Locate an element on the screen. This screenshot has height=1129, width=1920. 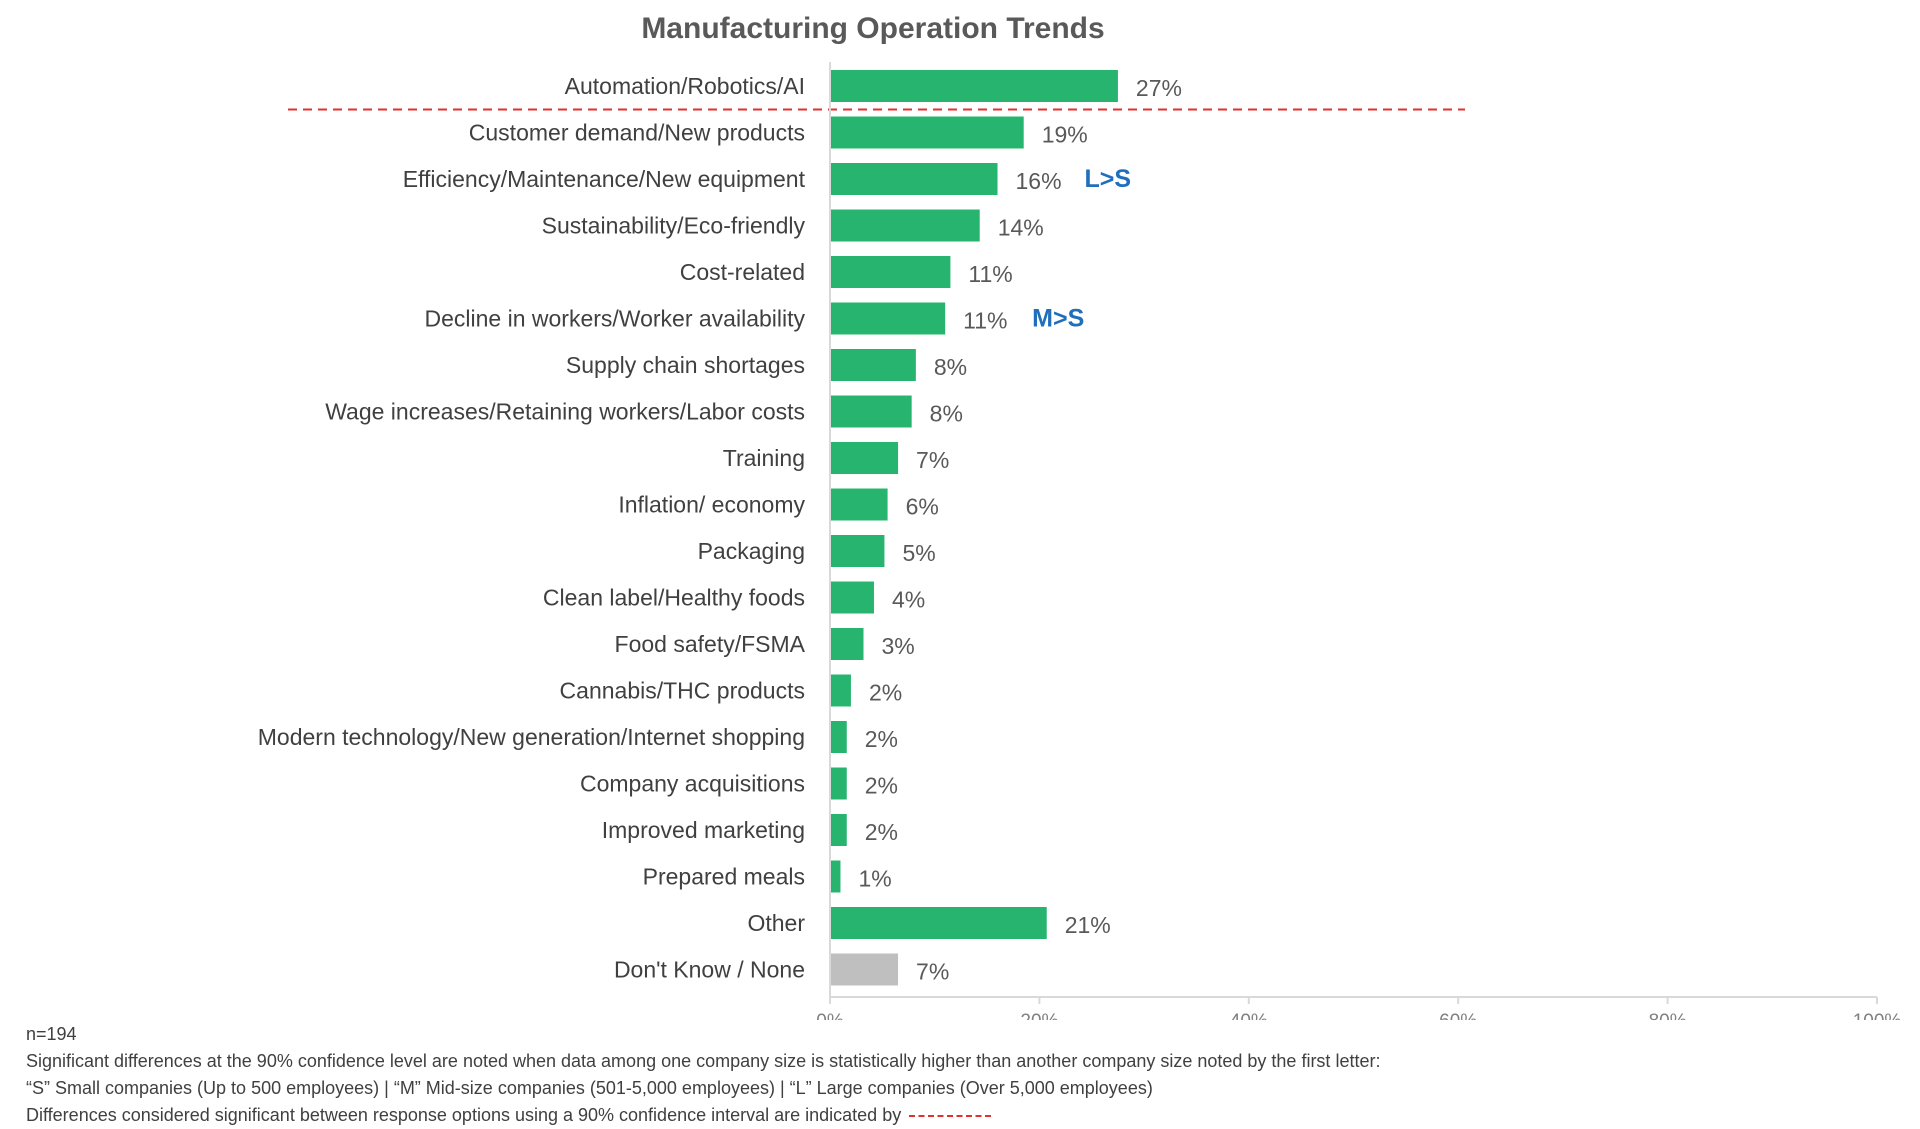
category-label: Supply chain shortages is located at coordinates (685, 365).